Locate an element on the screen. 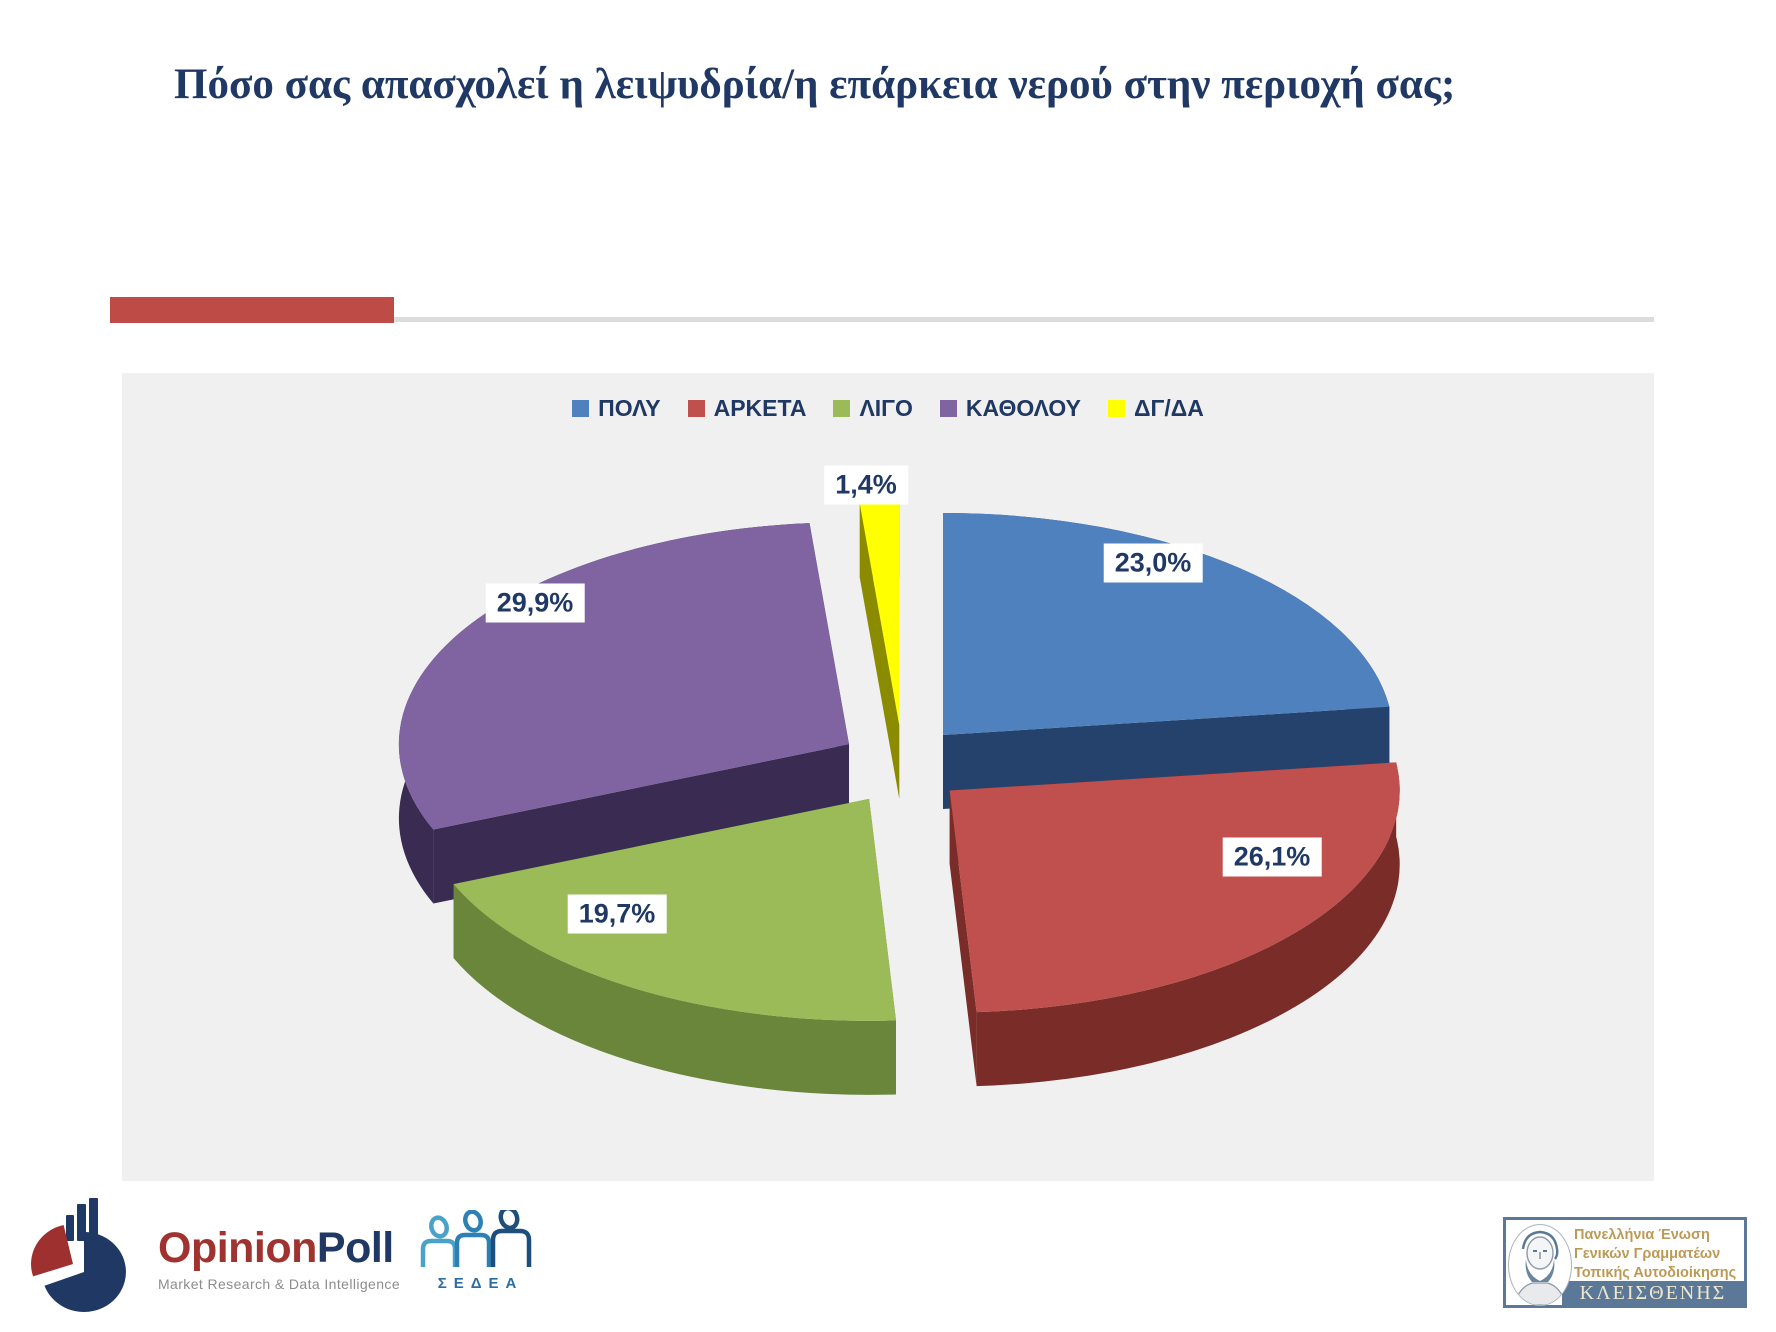 The height and width of the screenshot is (1332, 1776). data-label-ΛΙΓΟ: 19,7% is located at coordinates (617, 914).